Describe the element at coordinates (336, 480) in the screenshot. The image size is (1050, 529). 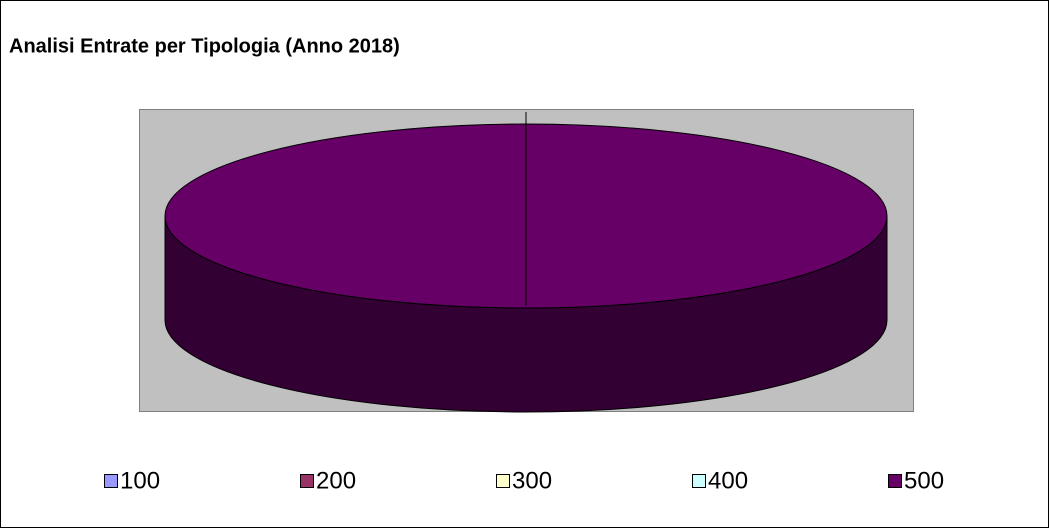
I see `legend-label: 200` at that location.